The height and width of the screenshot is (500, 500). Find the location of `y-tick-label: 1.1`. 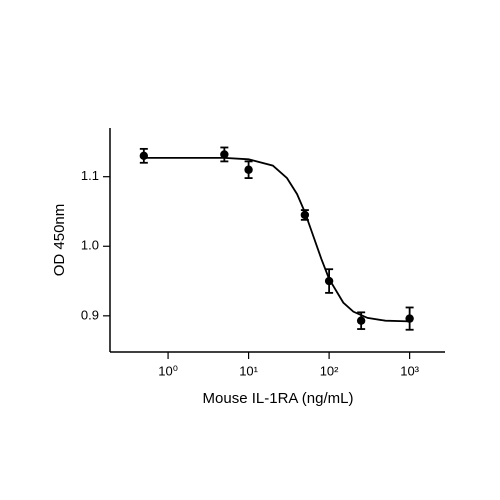

y-tick-label: 1.1 is located at coordinates (90, 175).